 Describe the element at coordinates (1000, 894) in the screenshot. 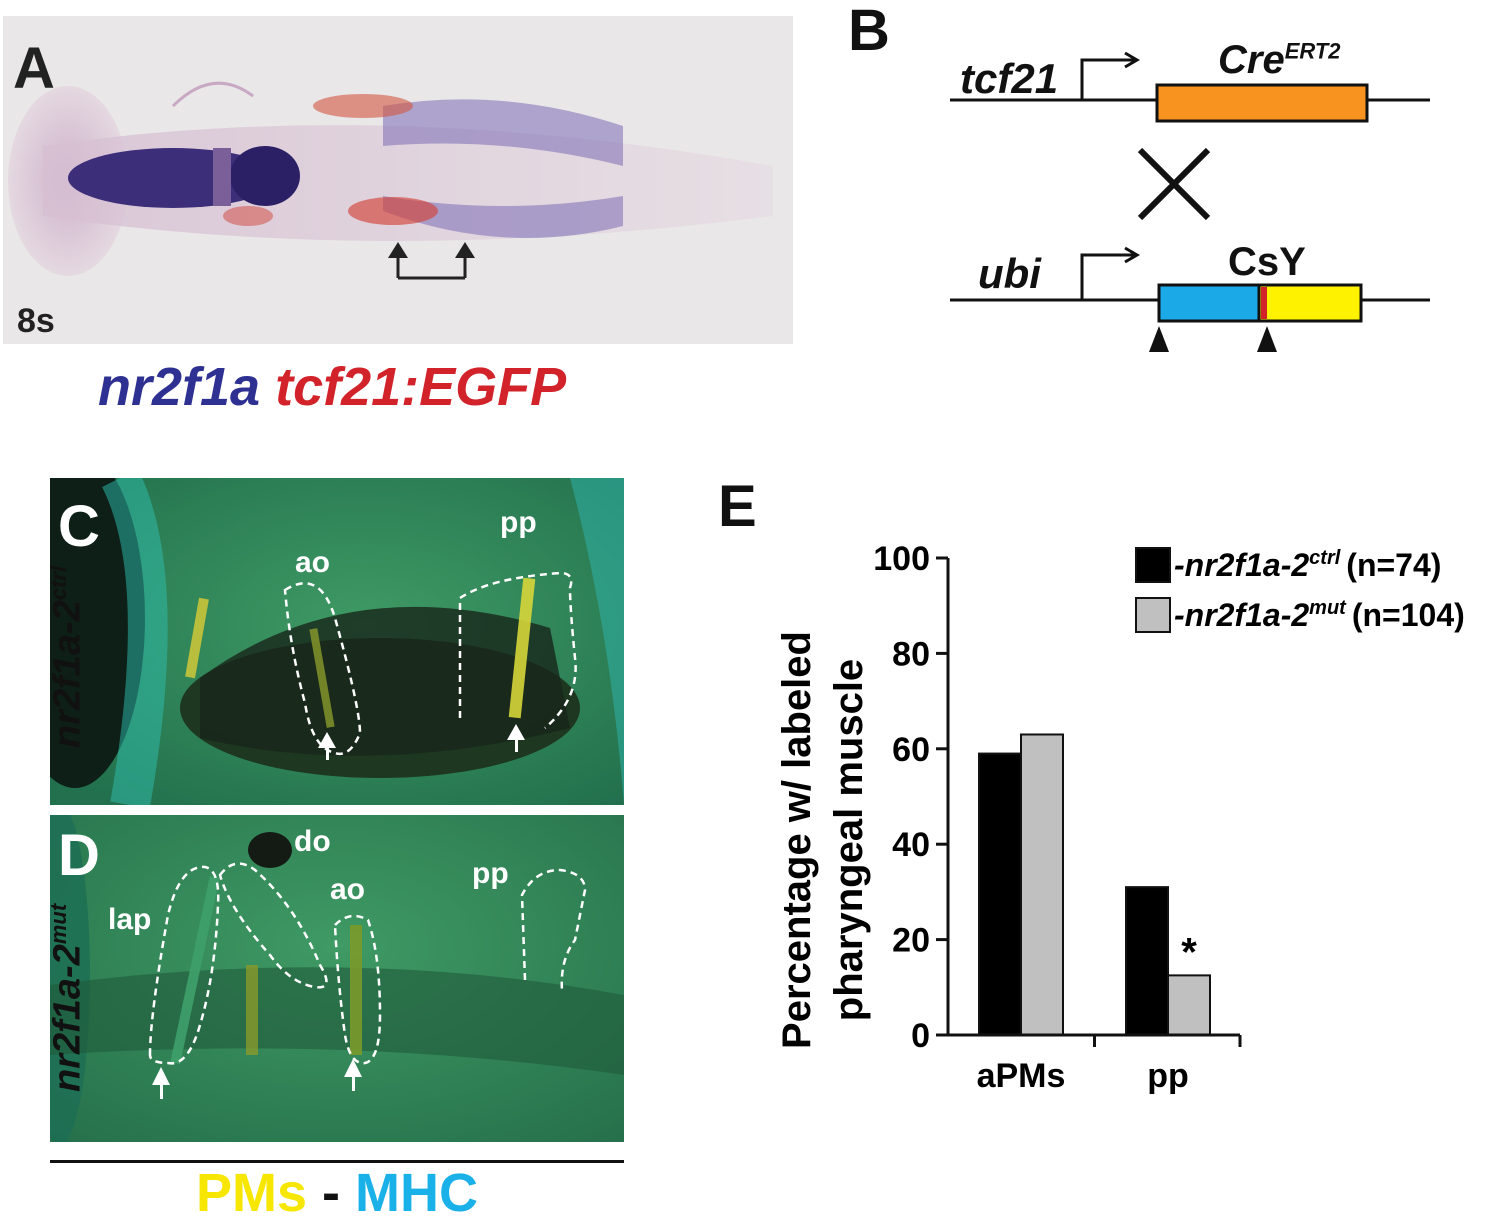

I see `bar-apms-ctrl` at that location.